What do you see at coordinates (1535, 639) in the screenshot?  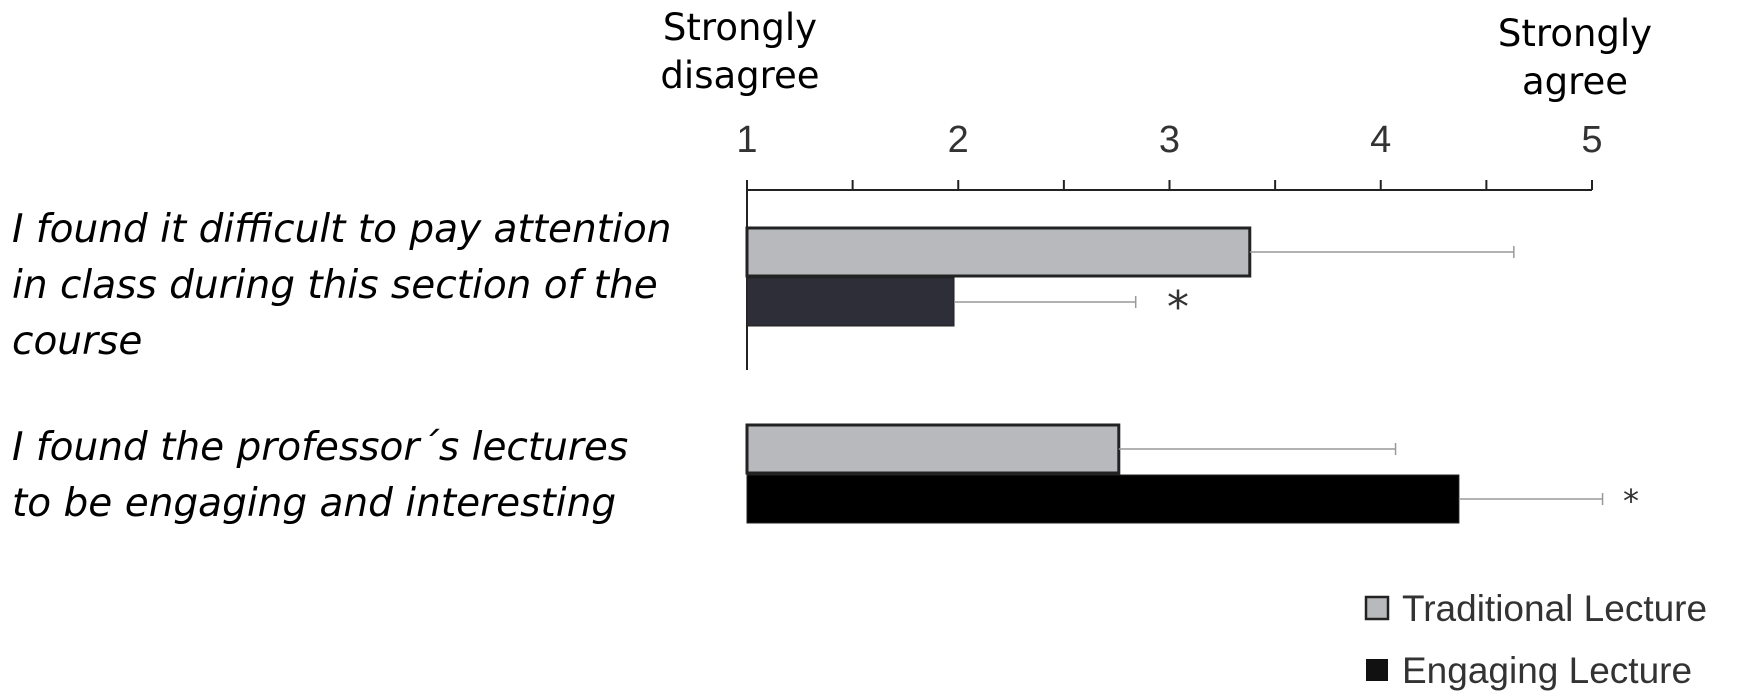 I see `legend: Traditional Lecture Engaging Lecture` at bounding box center [1535, 639].